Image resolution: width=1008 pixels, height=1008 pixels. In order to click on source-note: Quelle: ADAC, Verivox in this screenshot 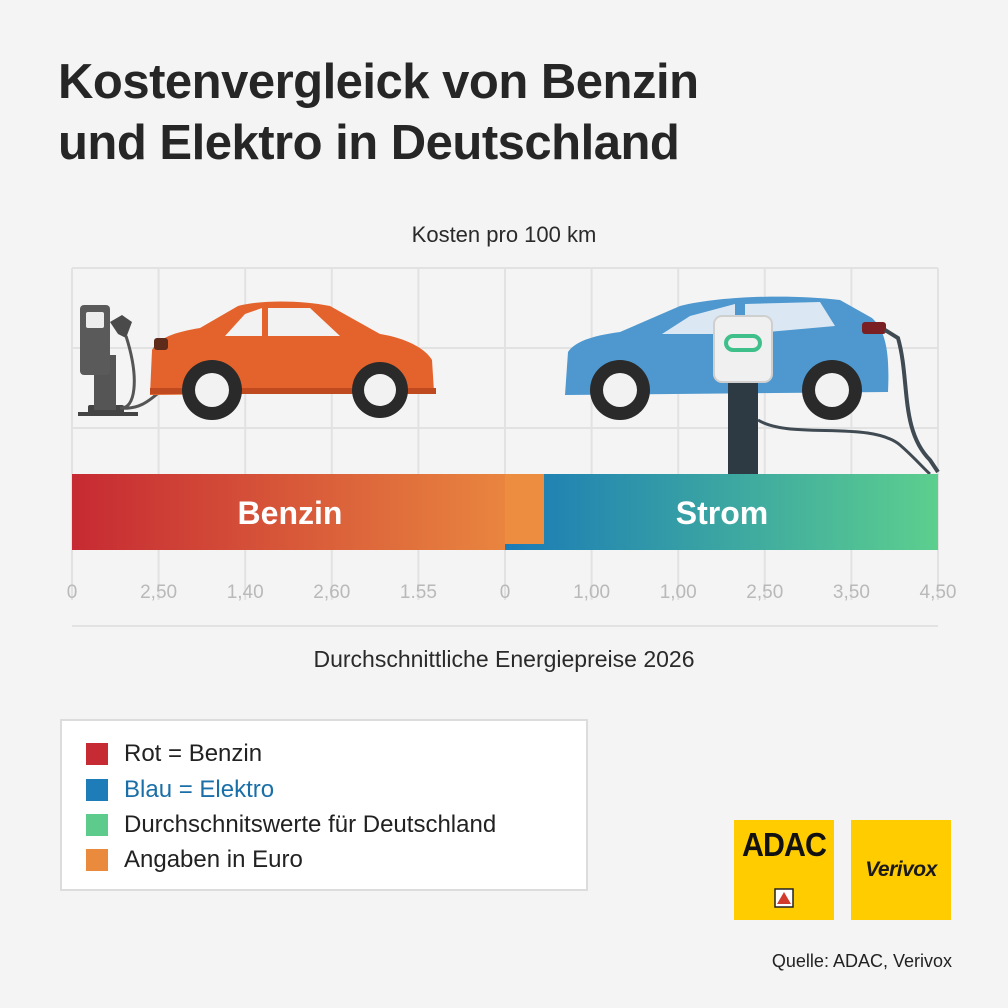, I will do `click(861, 961)`.